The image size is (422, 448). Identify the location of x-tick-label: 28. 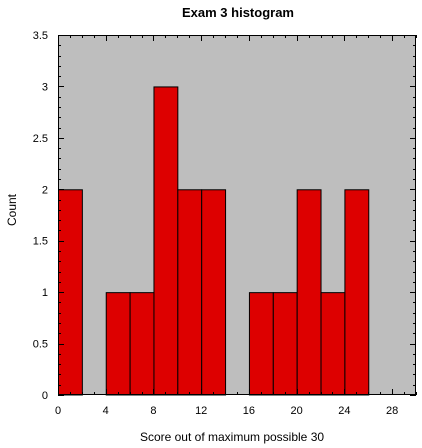
(392, 411).